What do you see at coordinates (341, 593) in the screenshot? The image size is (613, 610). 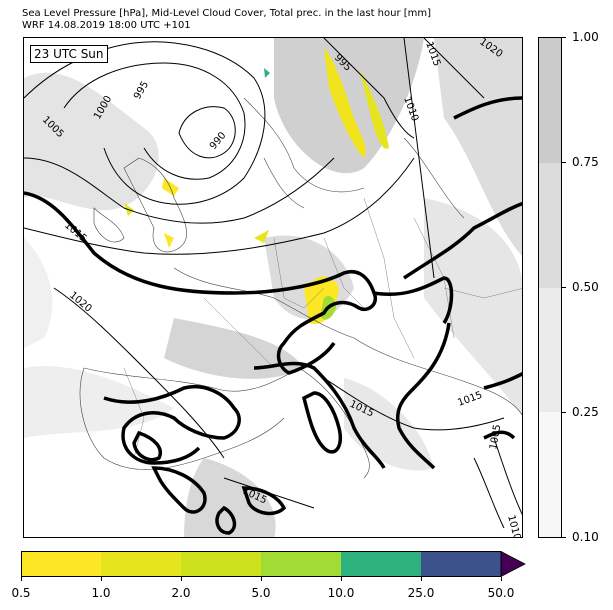 I see `precip-colorbar-tick-label: 10.0` at bounding box center [341, 593].